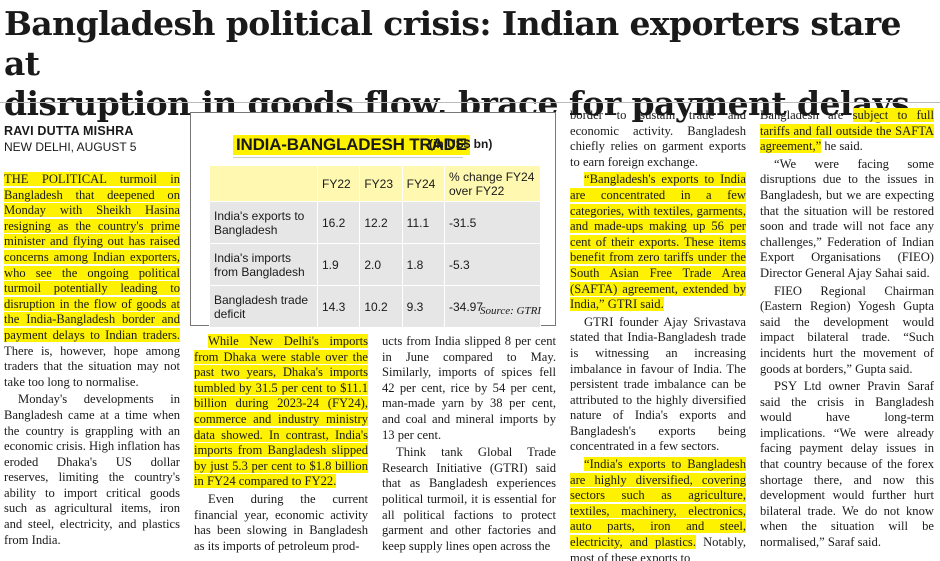  Describe the element at coordinates (263, 222) in the screenshot. I see `table-row-label: India's exports to Bangladesh` at that location.